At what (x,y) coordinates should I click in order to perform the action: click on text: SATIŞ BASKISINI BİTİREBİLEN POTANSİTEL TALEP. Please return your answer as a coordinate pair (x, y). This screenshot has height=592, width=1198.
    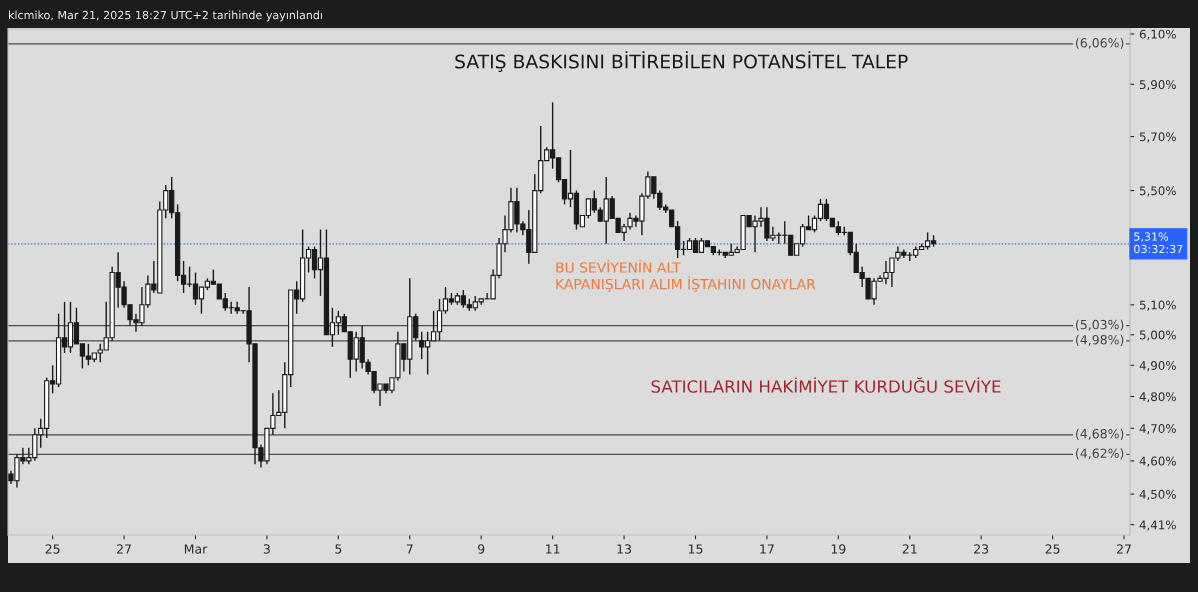
    Looking at the image, I should click on (681, 61).